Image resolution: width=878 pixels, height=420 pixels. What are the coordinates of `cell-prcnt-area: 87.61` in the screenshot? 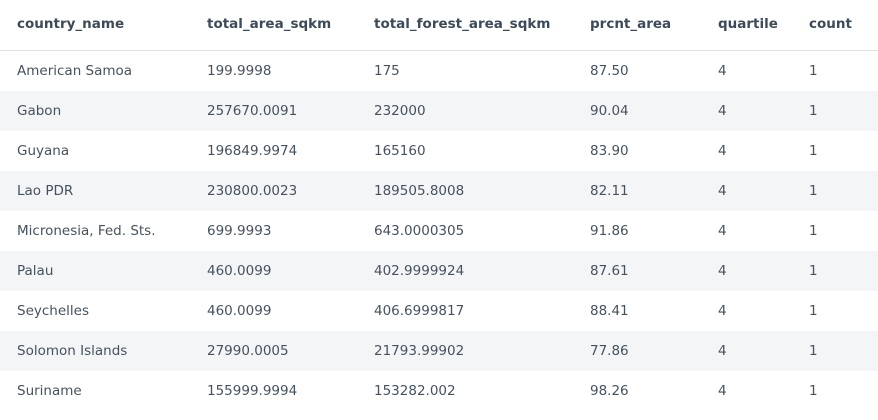 It's located at (637, 271).